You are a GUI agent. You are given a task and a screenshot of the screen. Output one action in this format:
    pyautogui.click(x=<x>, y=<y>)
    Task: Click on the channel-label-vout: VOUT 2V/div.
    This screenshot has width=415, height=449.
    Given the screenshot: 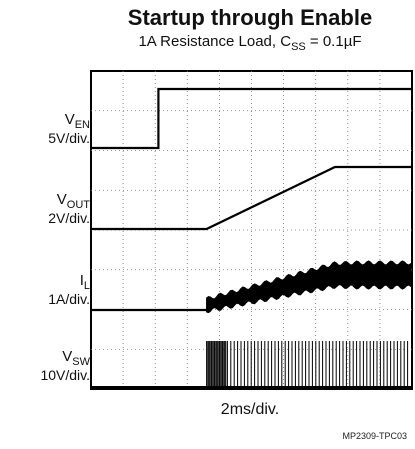 What is the action you would take?
    pyautogui.click(x=69, y=209)
    